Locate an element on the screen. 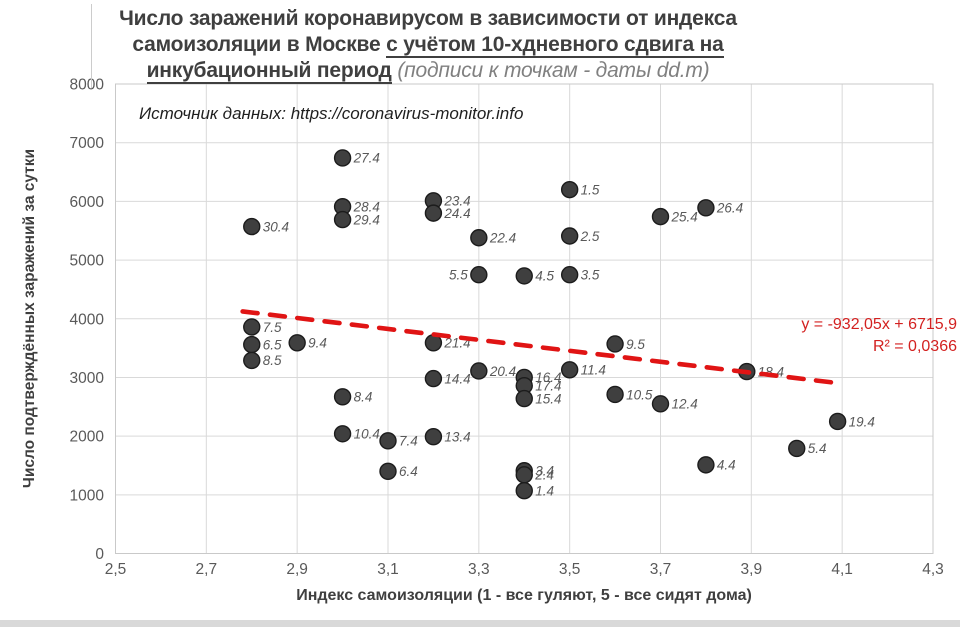  point-label: 5.5 is located at coordinates (458, 275).